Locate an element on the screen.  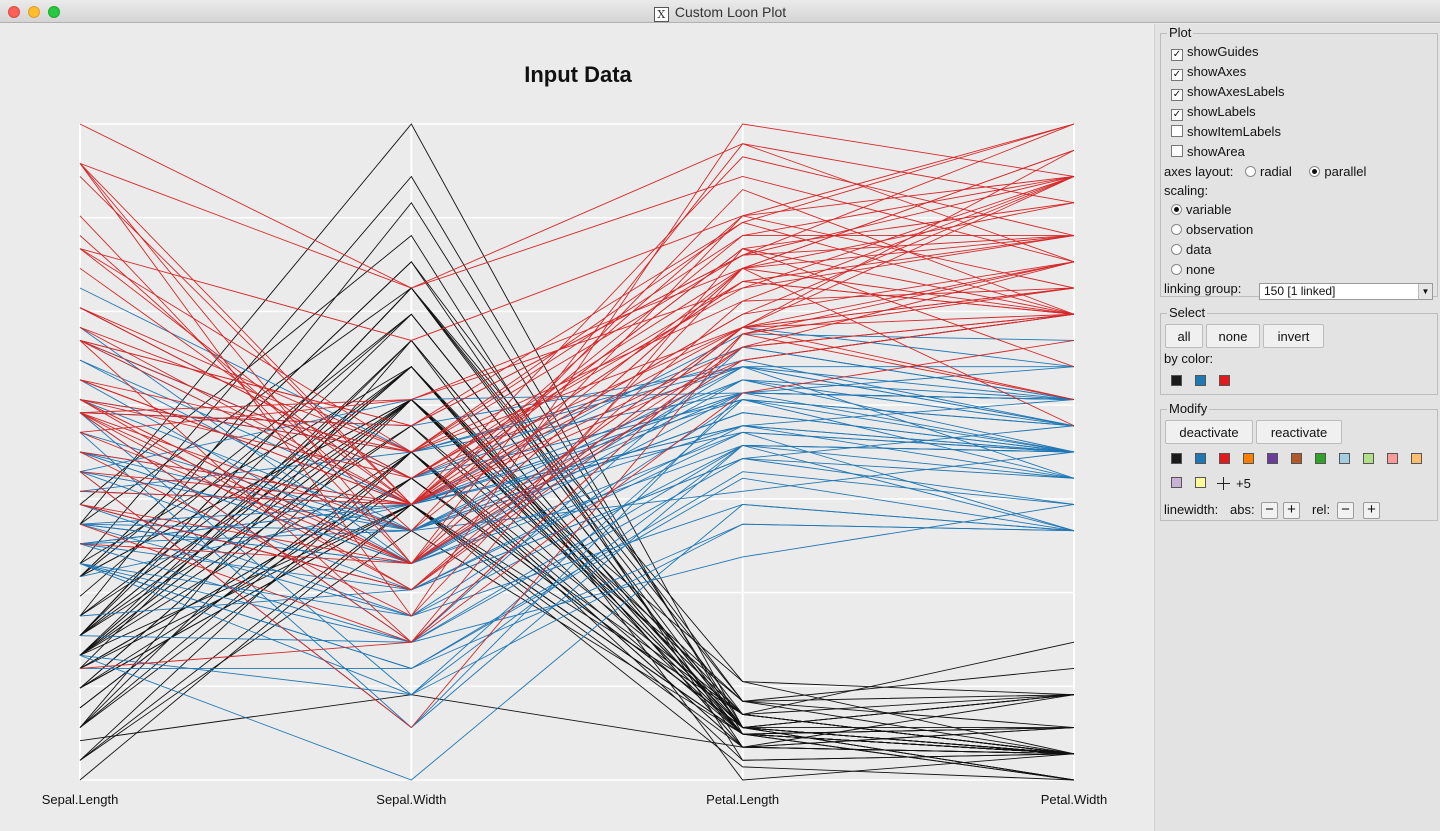
plot-option-3: ✓ showLabels is located at coordinates (1213, 112).